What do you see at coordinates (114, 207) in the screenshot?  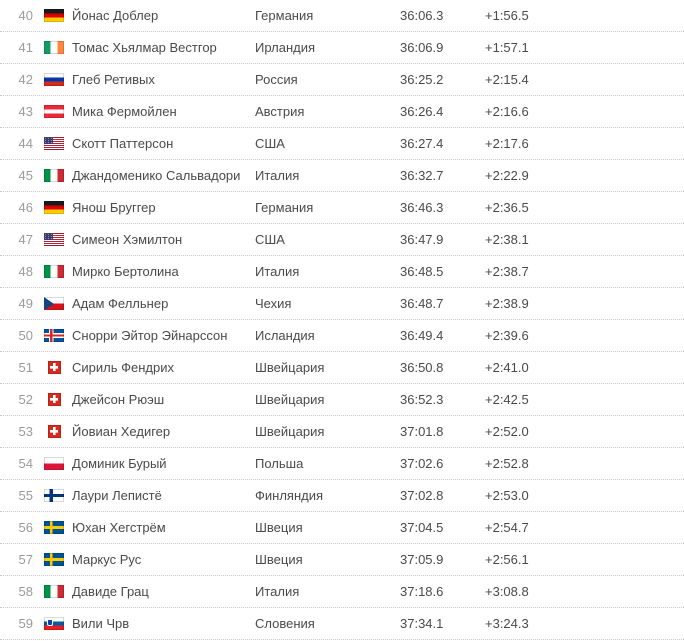 I see `athlete-name: Янош Бруггер` at bounding box center [114, 207].